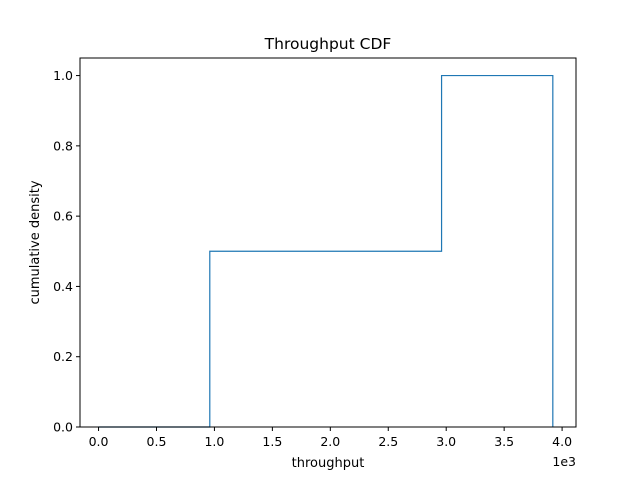  What do you see at coordinates (214, 441) in the screenshot?
I see `x-tick-label: 1.0` at bounding box center [214, 441].